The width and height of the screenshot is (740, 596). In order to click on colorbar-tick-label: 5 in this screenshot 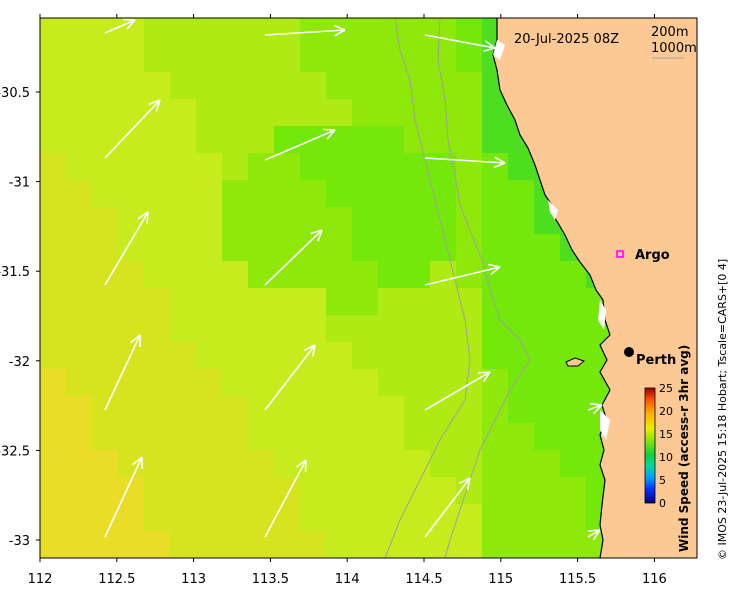, I will do `click(662, 480)`.